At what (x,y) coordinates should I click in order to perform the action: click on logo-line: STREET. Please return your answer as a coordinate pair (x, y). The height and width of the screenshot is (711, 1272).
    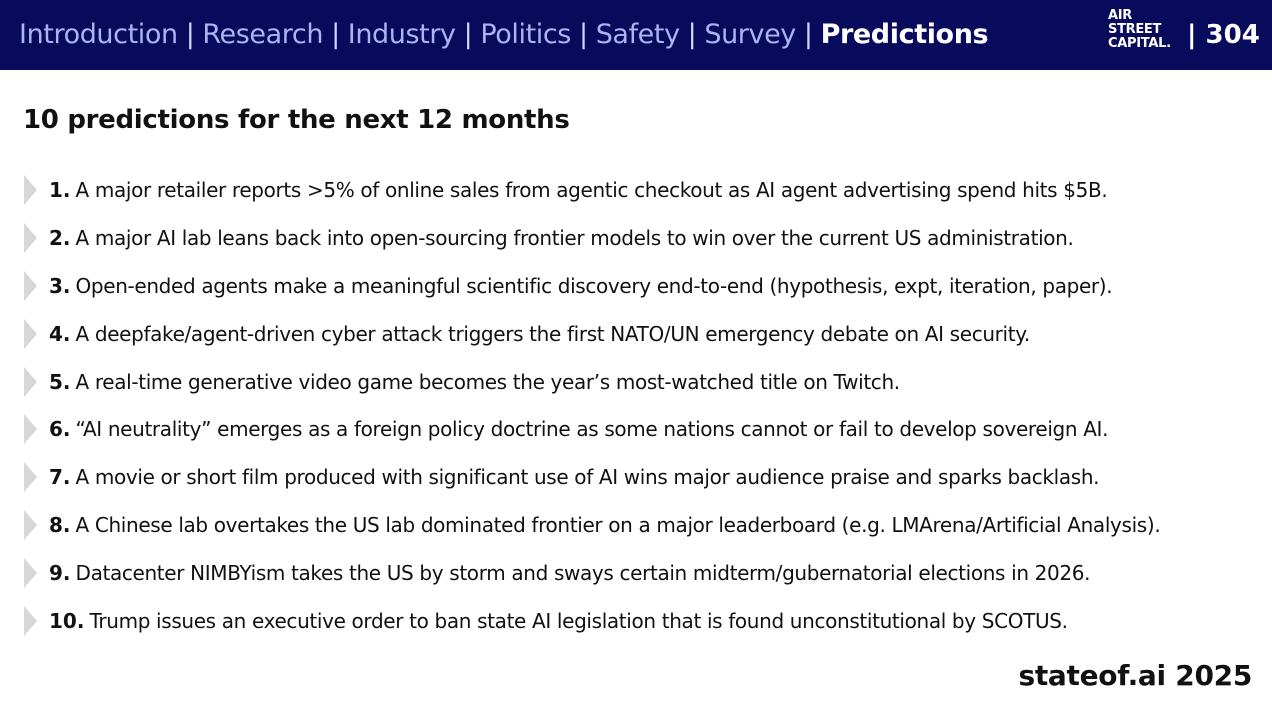
    Looking at the image, I should click on (1135, 29).